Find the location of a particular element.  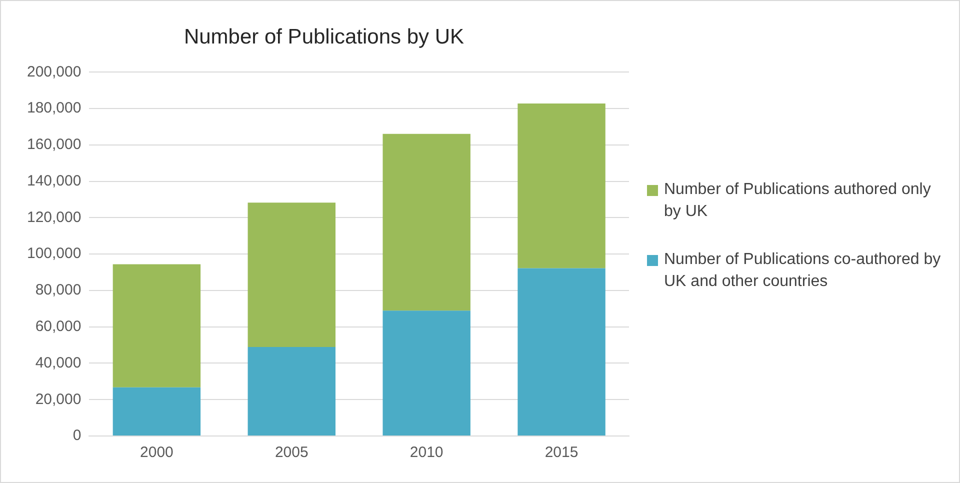

chart-title: Number of Publications by UK is located at coordinates (324, 36).